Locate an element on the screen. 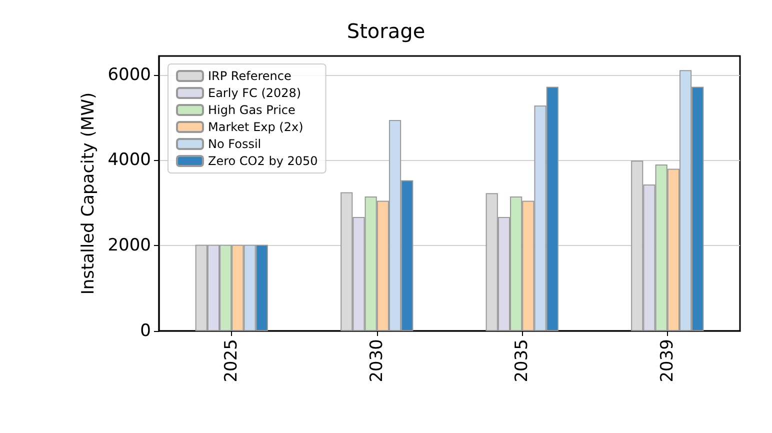 This screenshot has width=772, height=433. x-tick-label: 2035 is located at coordinates (522, 360).